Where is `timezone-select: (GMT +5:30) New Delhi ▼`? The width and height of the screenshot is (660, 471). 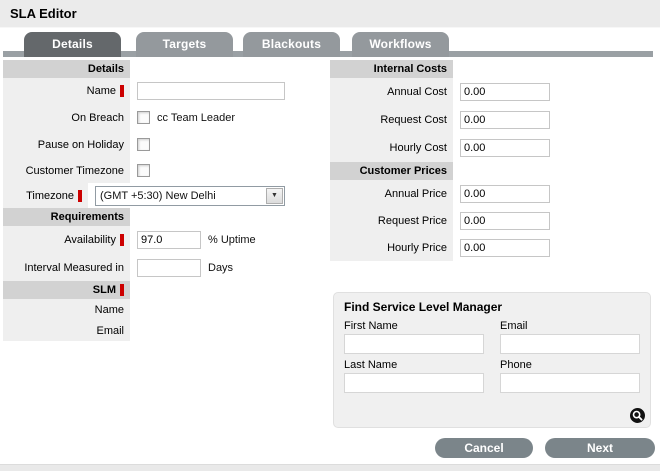 timezone-select: (GMT +5:30) New Delhi ▼ is located at coordinates (190, 195).